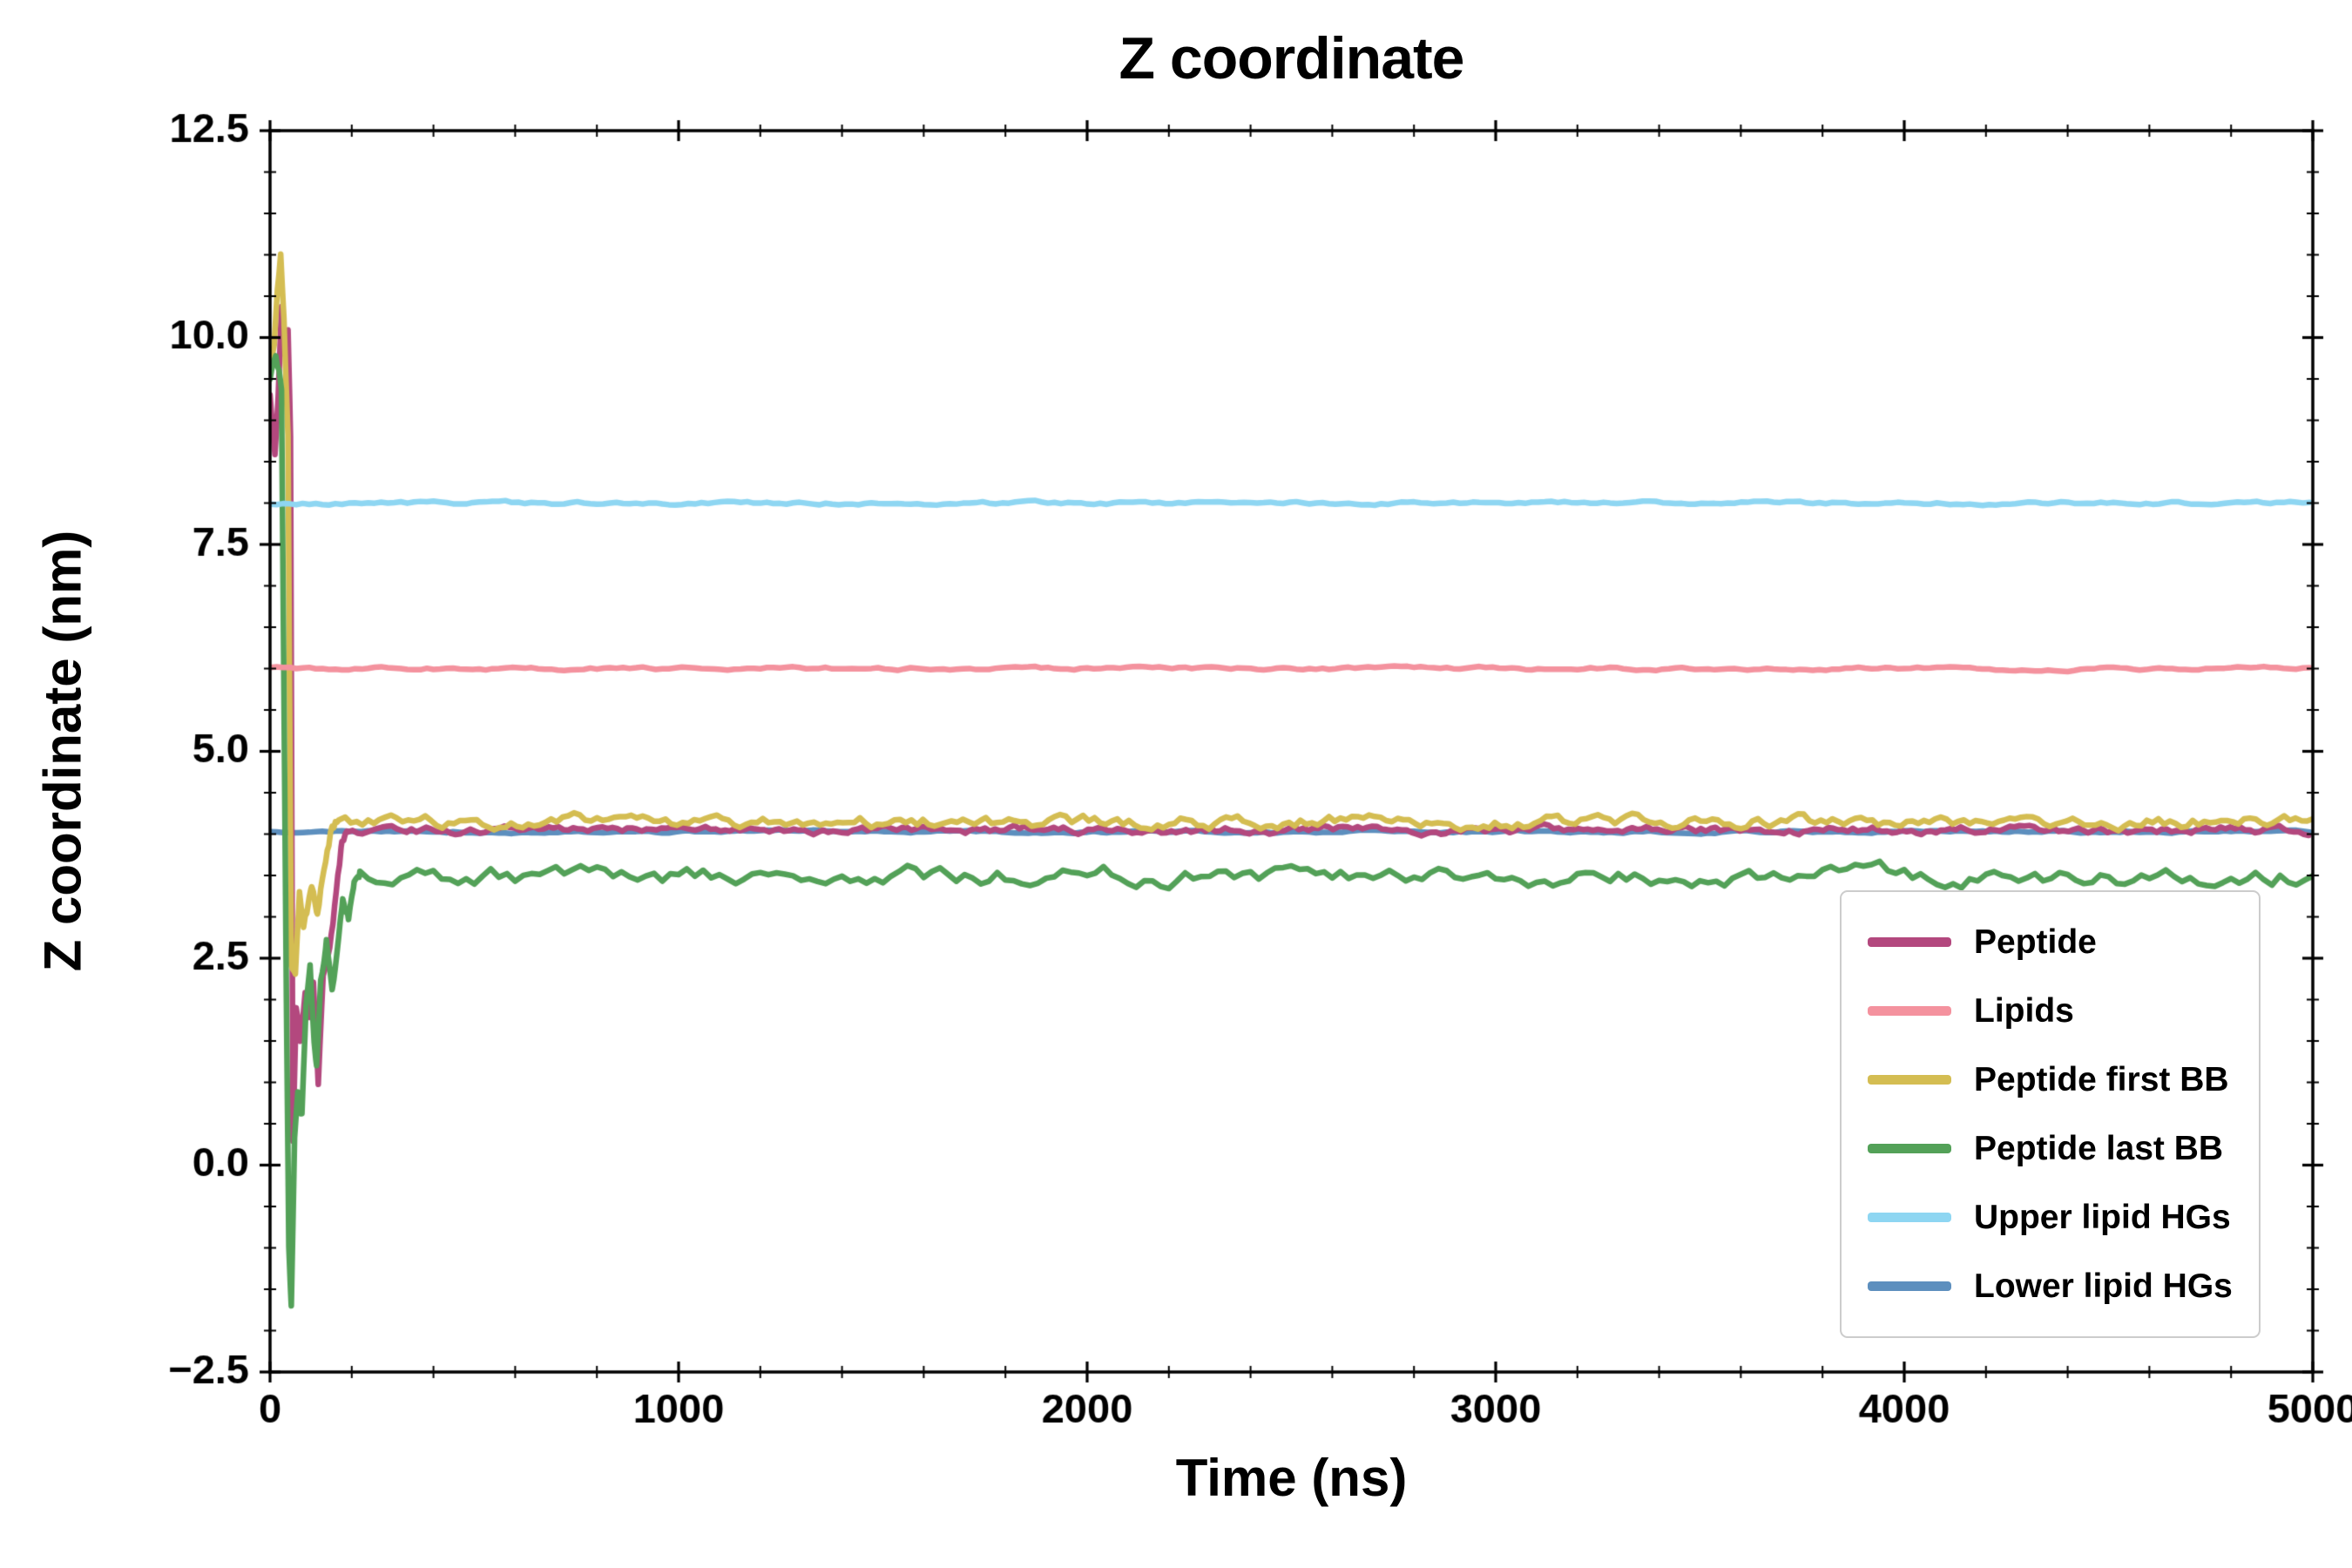  Describe the element at coordinates (1291, 58) in the screenshot. I see `chart-title: Z coordinate` at that location.